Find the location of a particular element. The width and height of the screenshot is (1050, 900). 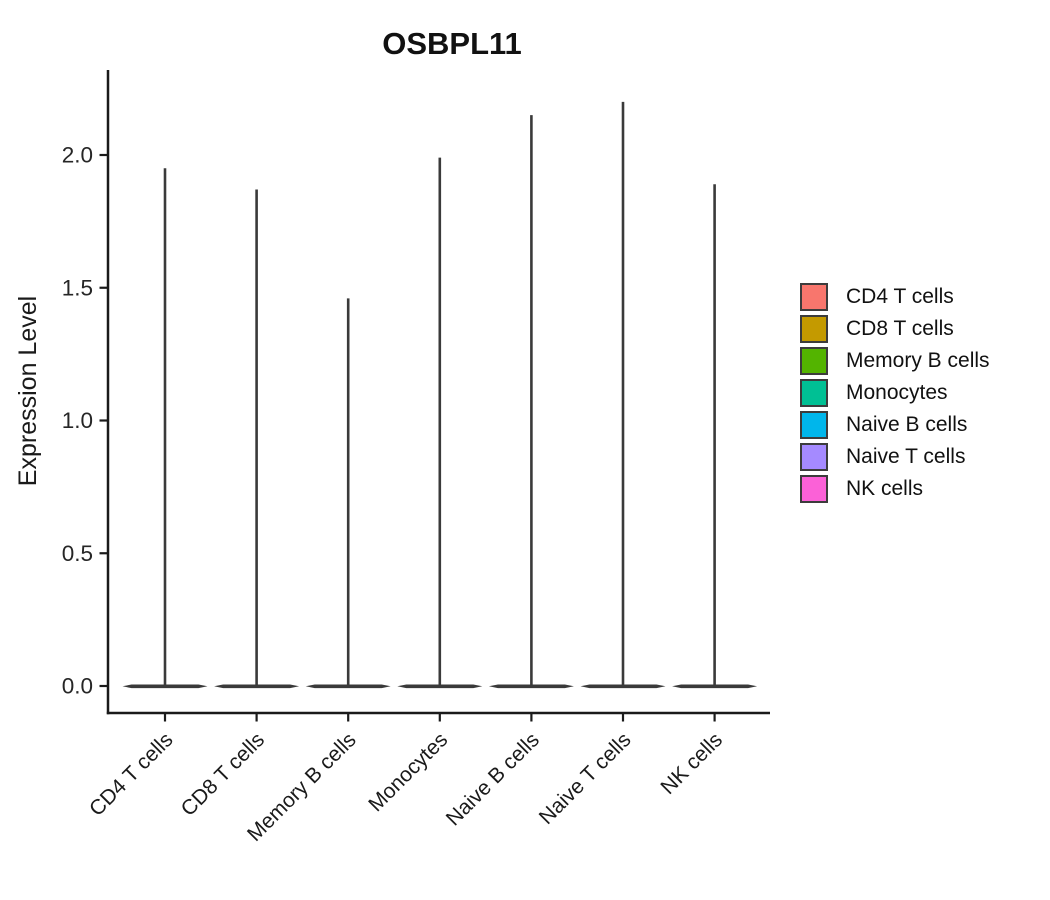

legend-item: CD4 T cells is located at coordinates (895, 297).